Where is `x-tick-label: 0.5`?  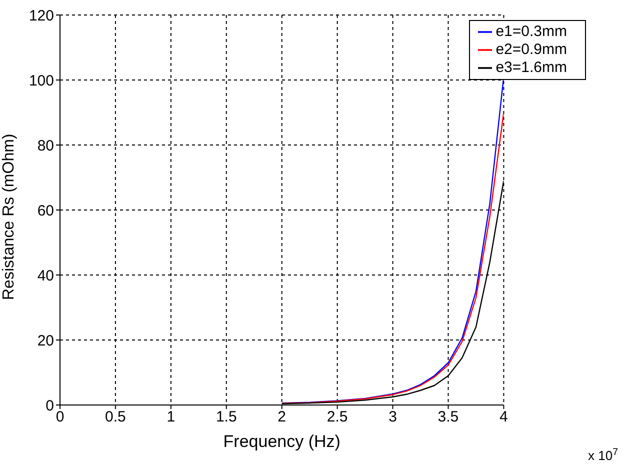 x-tick-label: 0.5 is located at coordinates (115, 417).